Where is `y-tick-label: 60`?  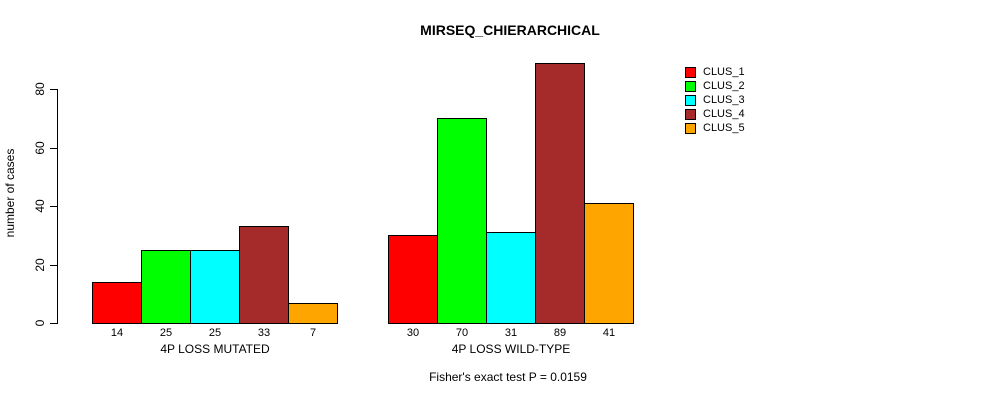
y-tick-label: 60 is located at coordinates (40, 148).